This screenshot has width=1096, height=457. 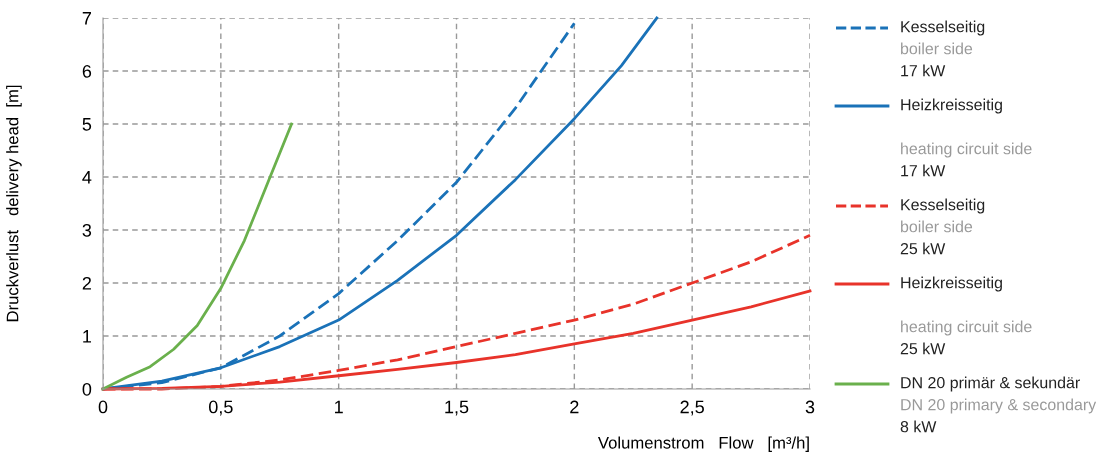 What do you see at coordinates (87, 177) in the screenshot?
I see `y-tick-label: 4` at bounding box center [87, 177].